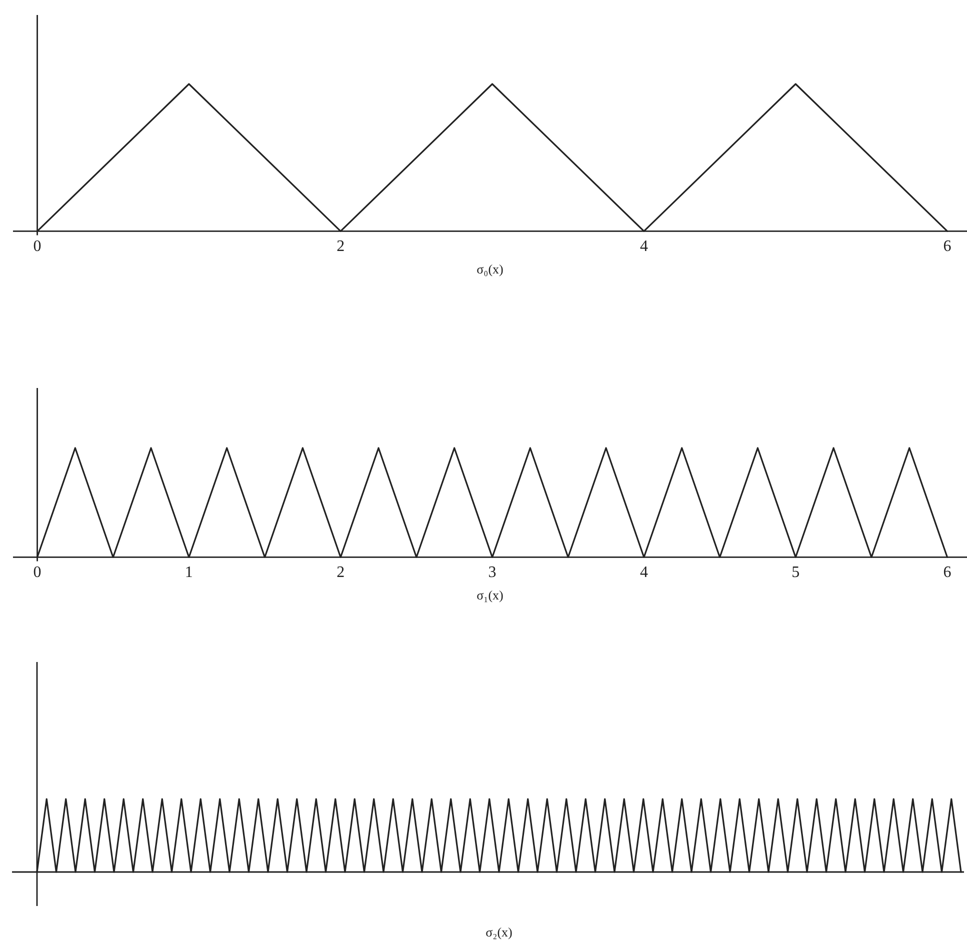 The height and width of the screenshot is (945, 967). Describe the element at coordinates (492, 573) in the screenshot. I see `x-tick-label: 3` at that location.